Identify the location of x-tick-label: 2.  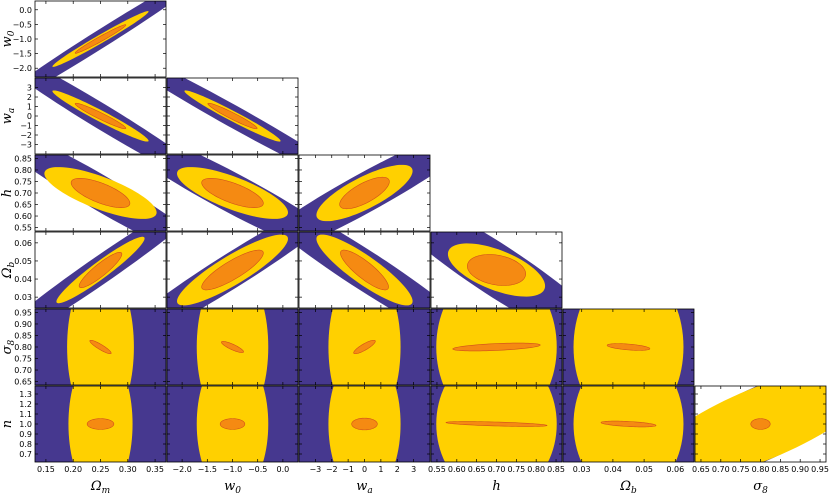
(397, 469).